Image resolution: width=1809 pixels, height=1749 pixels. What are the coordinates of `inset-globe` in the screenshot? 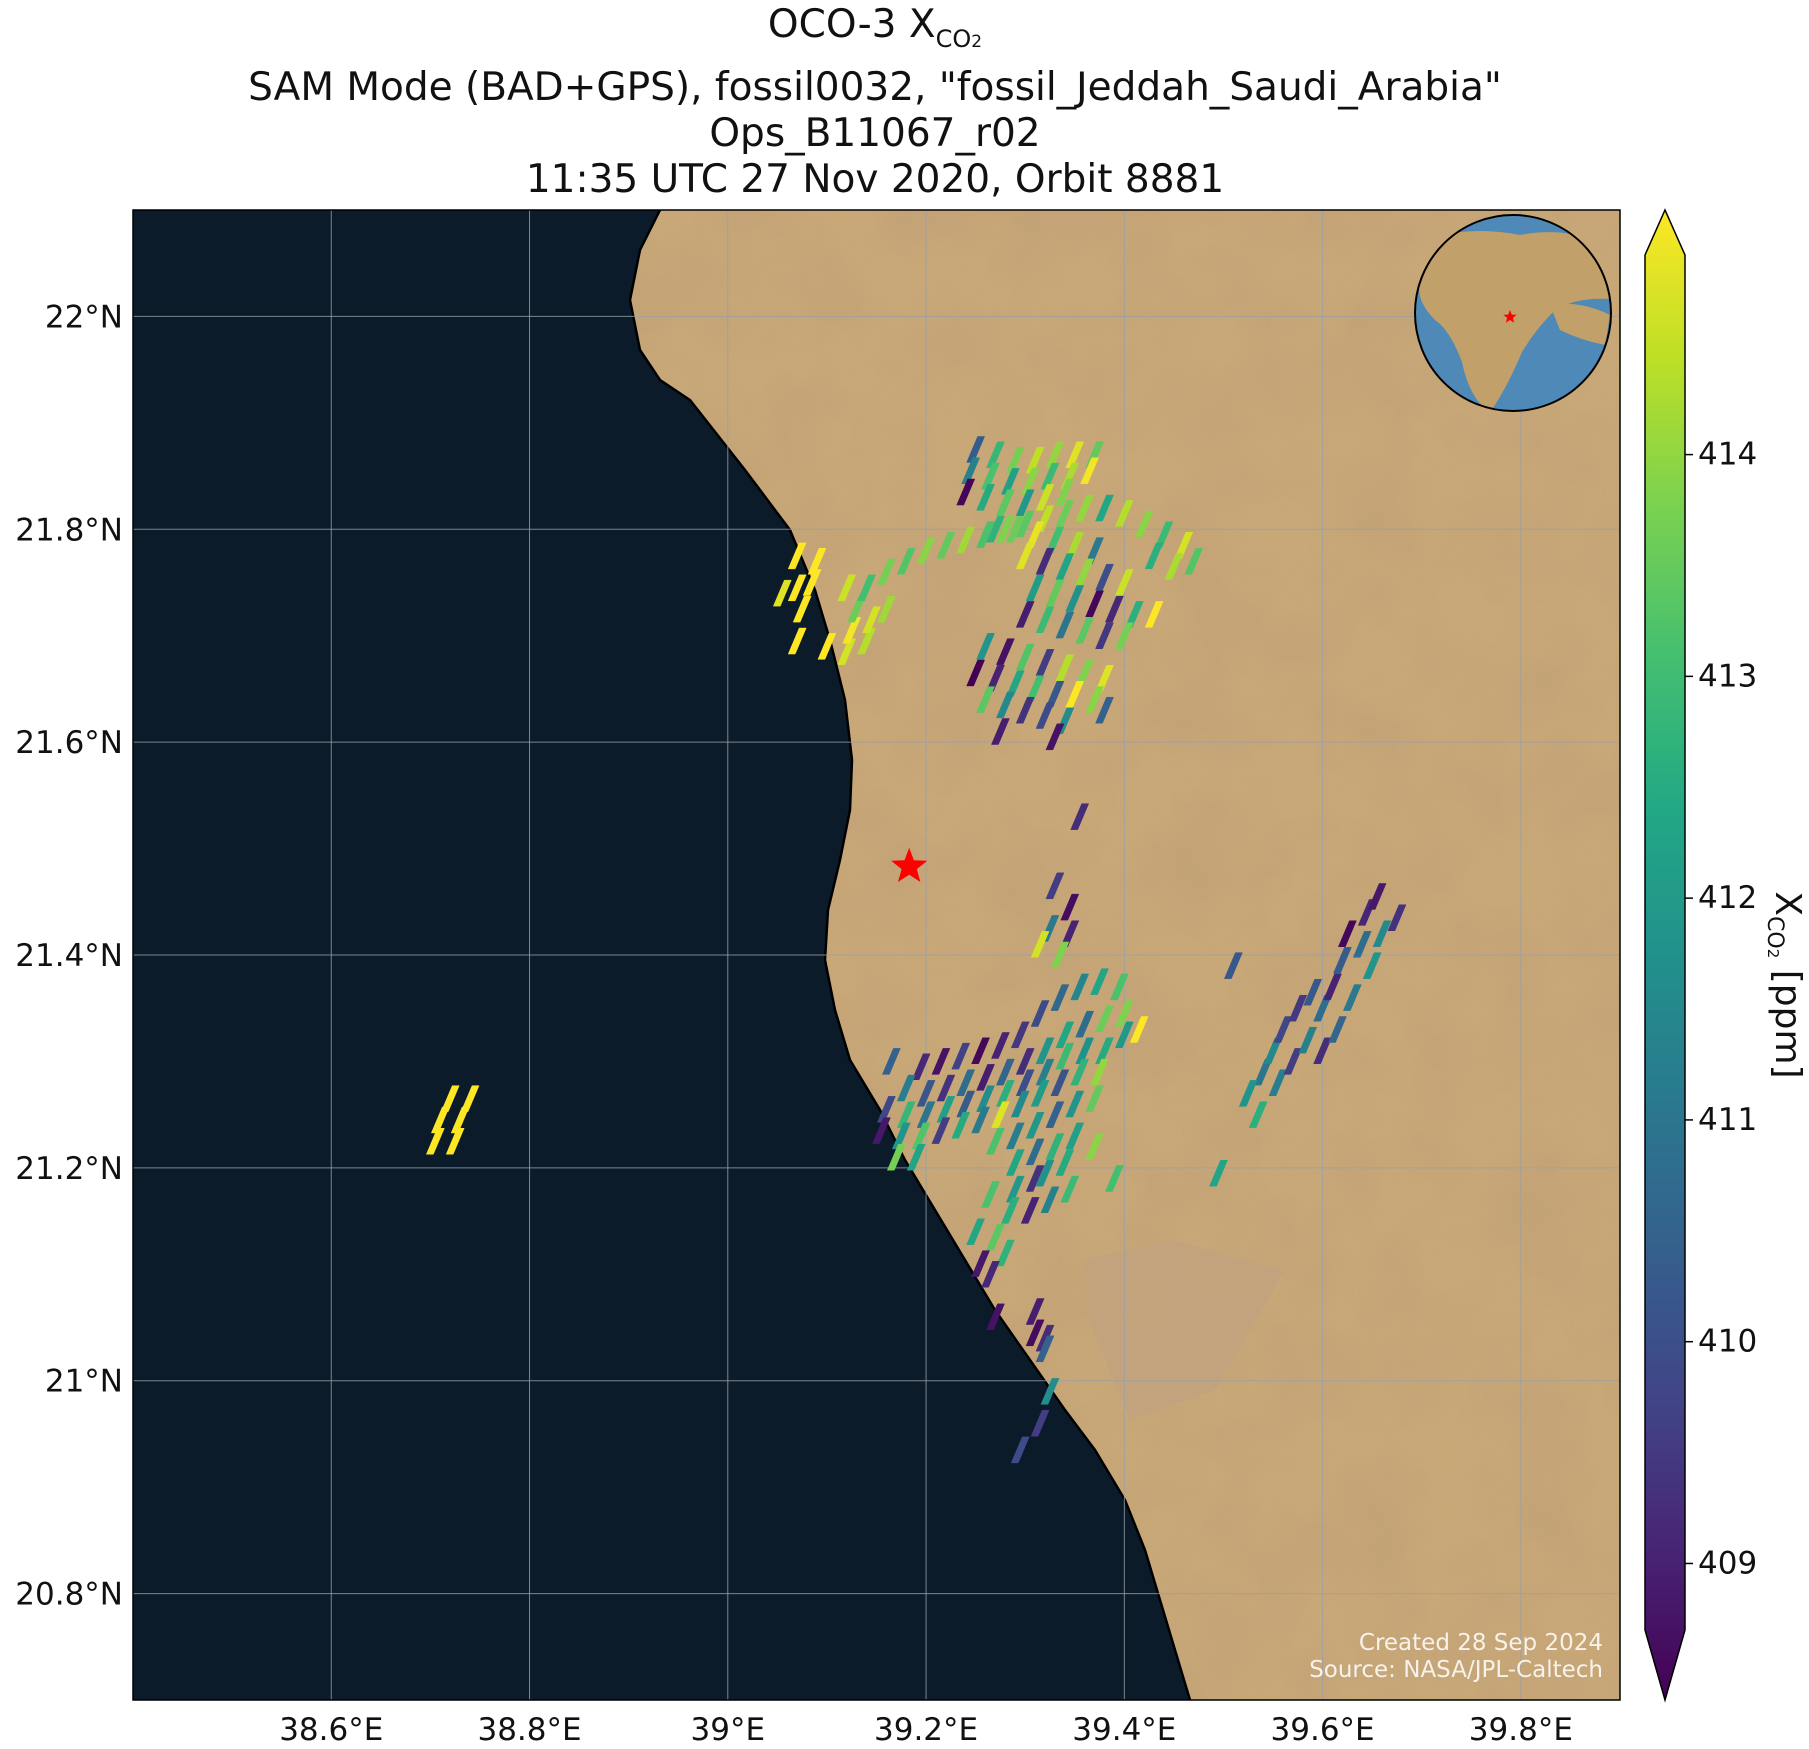 It's located at (1513, 313).